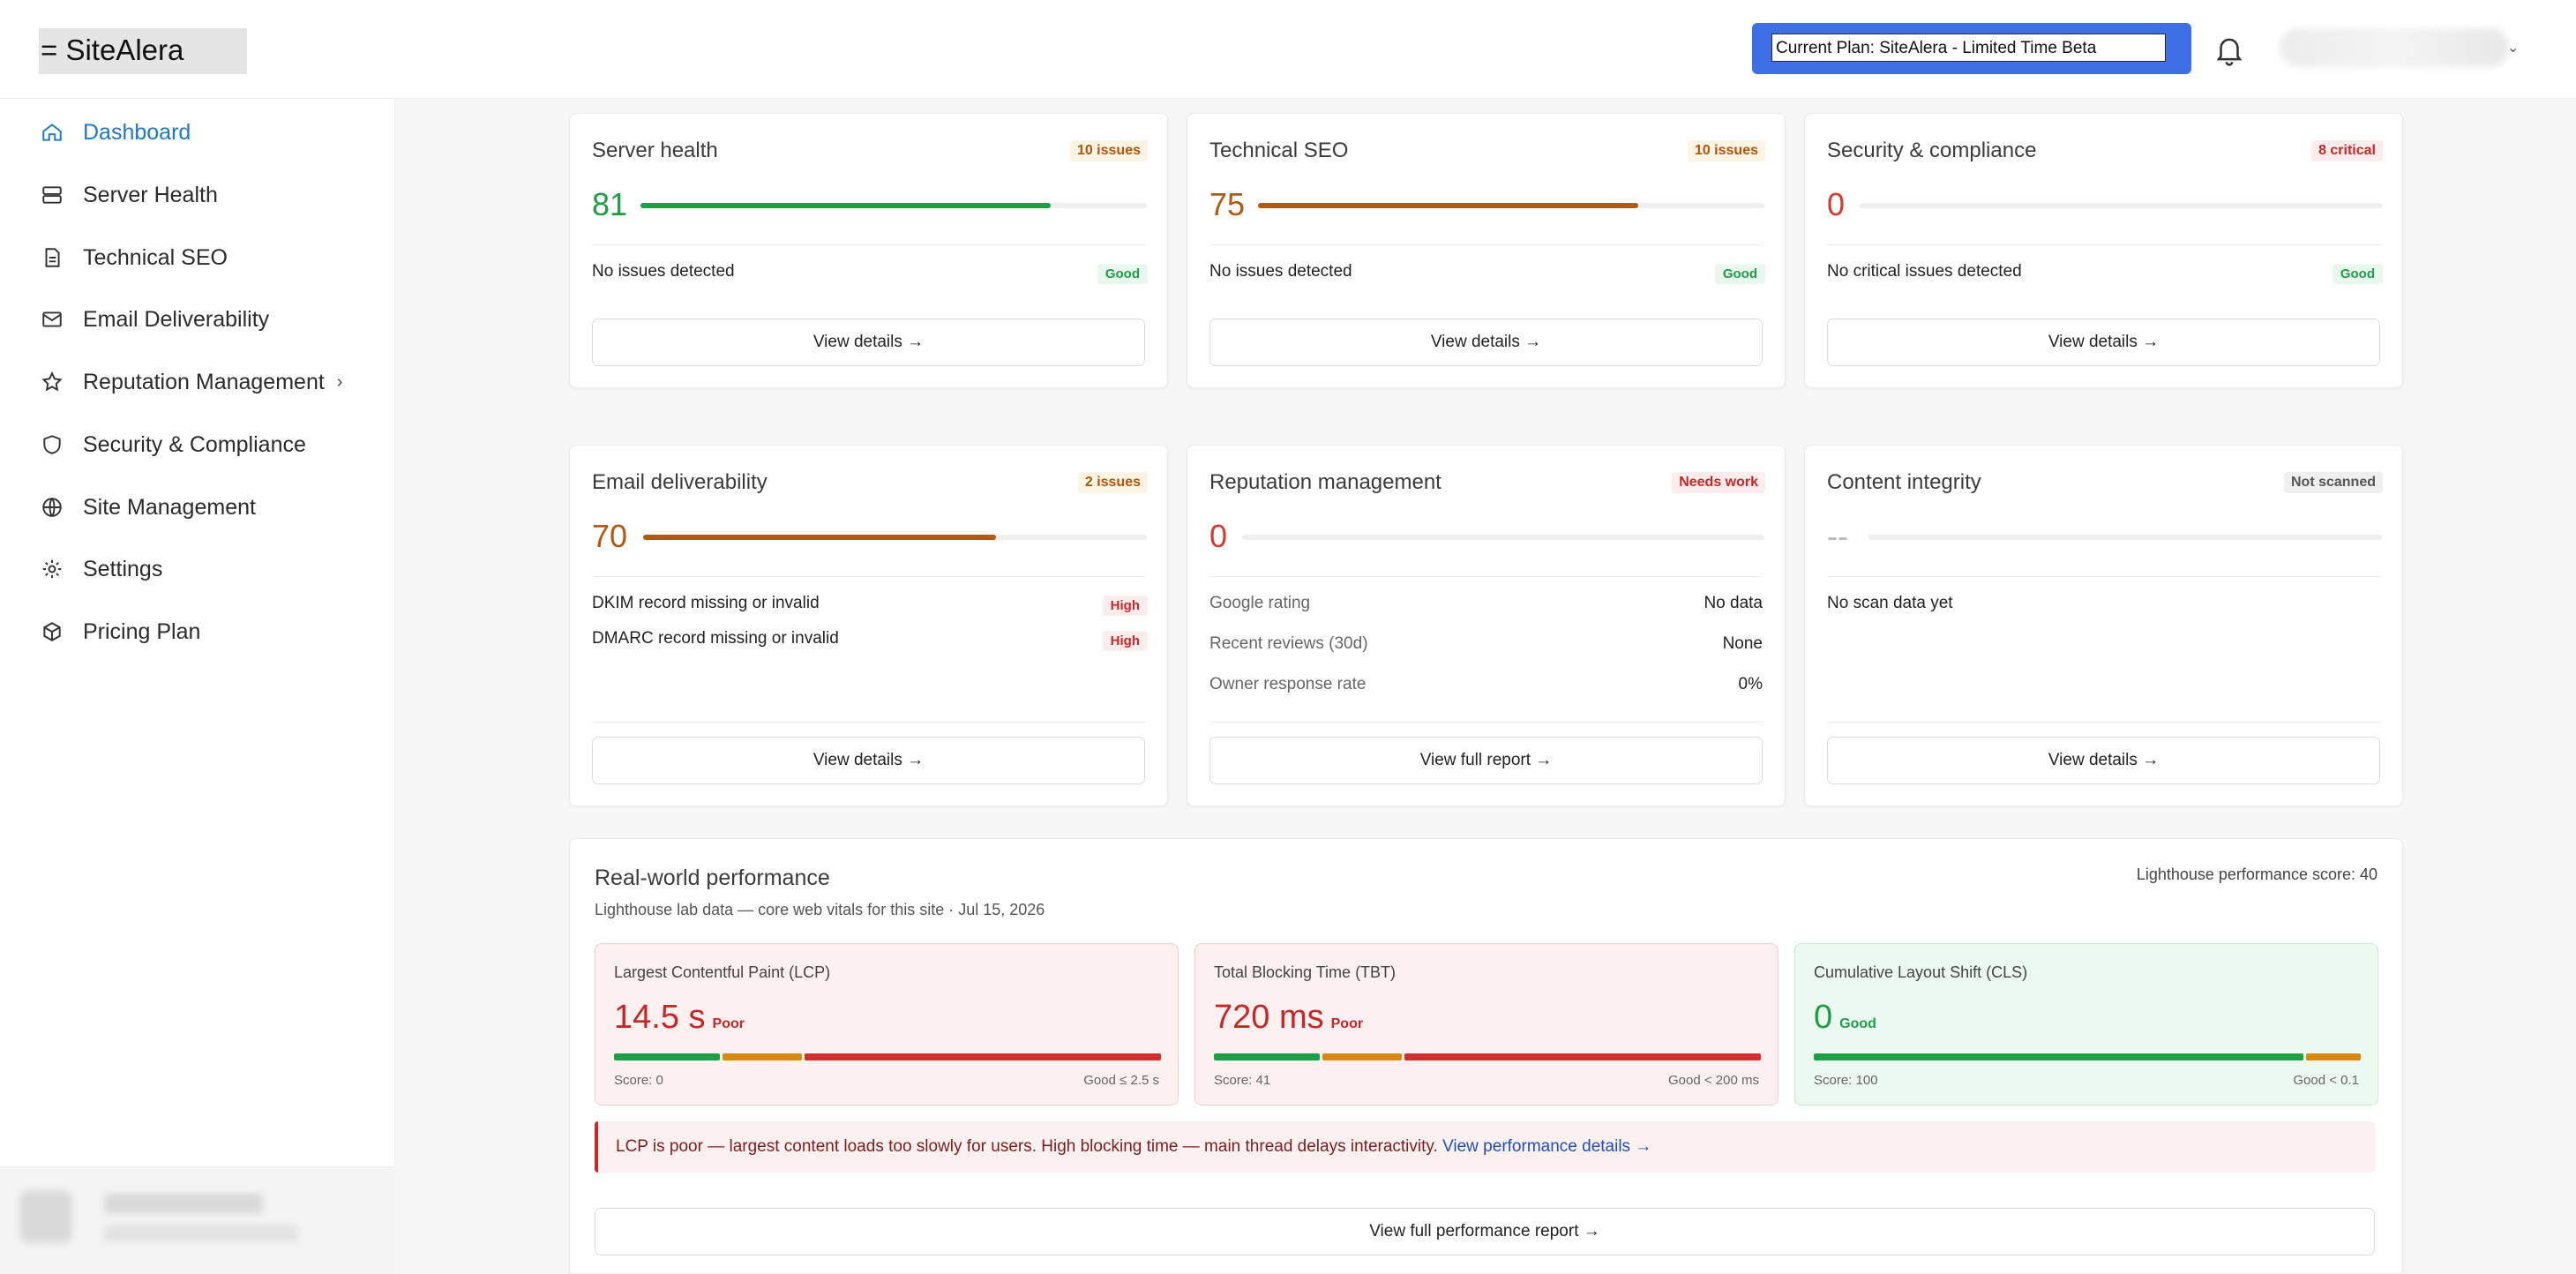 The width and height of the screenshot is (2576, 1274). Describe the element at coordinates (142, 631) in the screenshot. I see `sidebar-item-label: Pricing Plan` at that location.